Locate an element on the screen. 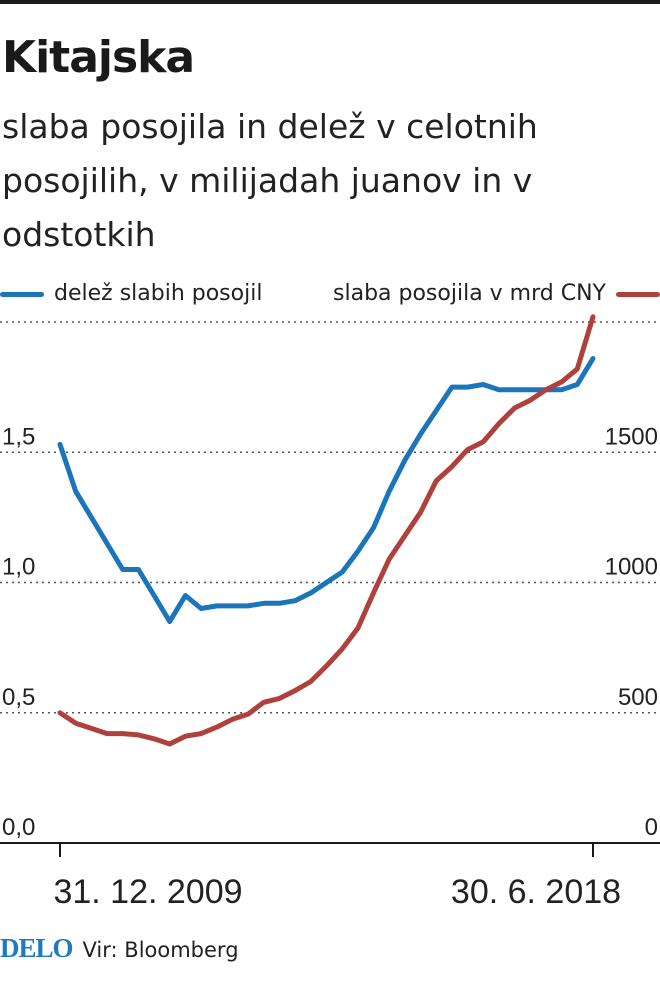 Image resolution: width=660 pixels, height=985 pixels. y-tick-right: 1500 is located at coordinates (631, 436).